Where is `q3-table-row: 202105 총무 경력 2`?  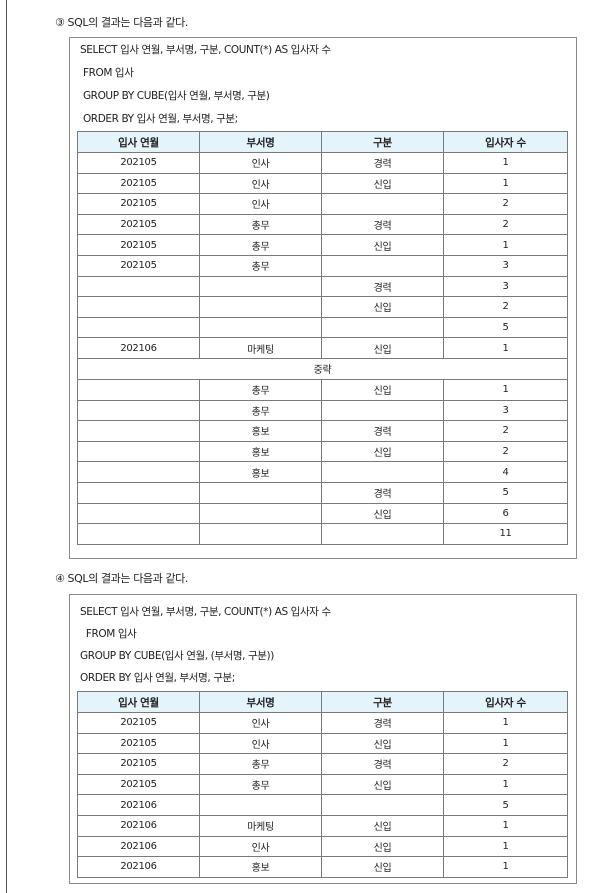
q3-table-row: 202105 총무 경력 2 is located at coordinates (322, 224).